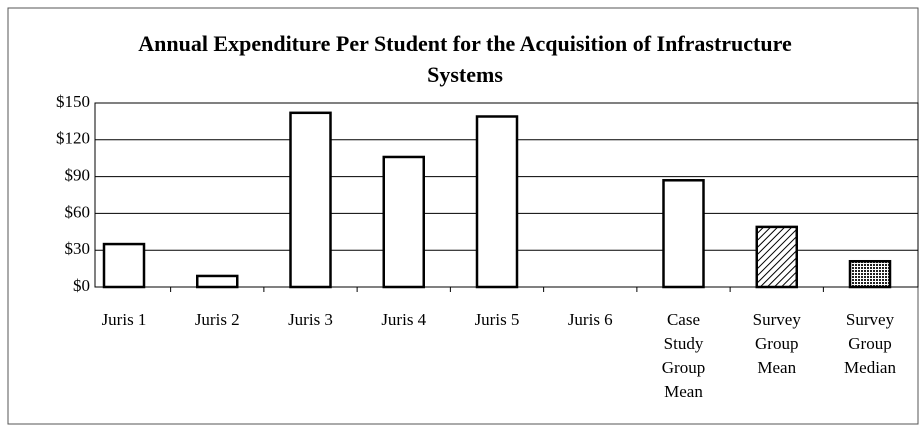  I want to click on x-tick-label: Survey Group Median, so click(870, 343).